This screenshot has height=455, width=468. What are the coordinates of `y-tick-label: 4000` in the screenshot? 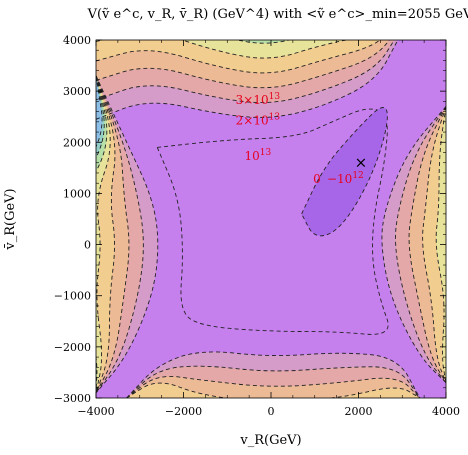 It's located at (77, 40).